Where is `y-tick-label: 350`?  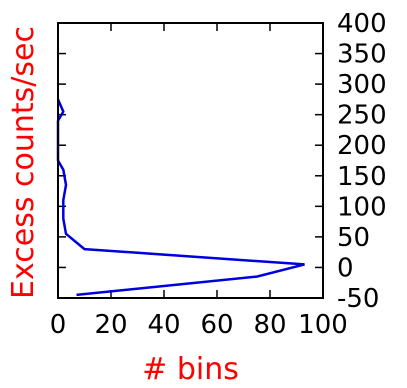
y-tick-label: 350 is located at coordinates (362, 55).